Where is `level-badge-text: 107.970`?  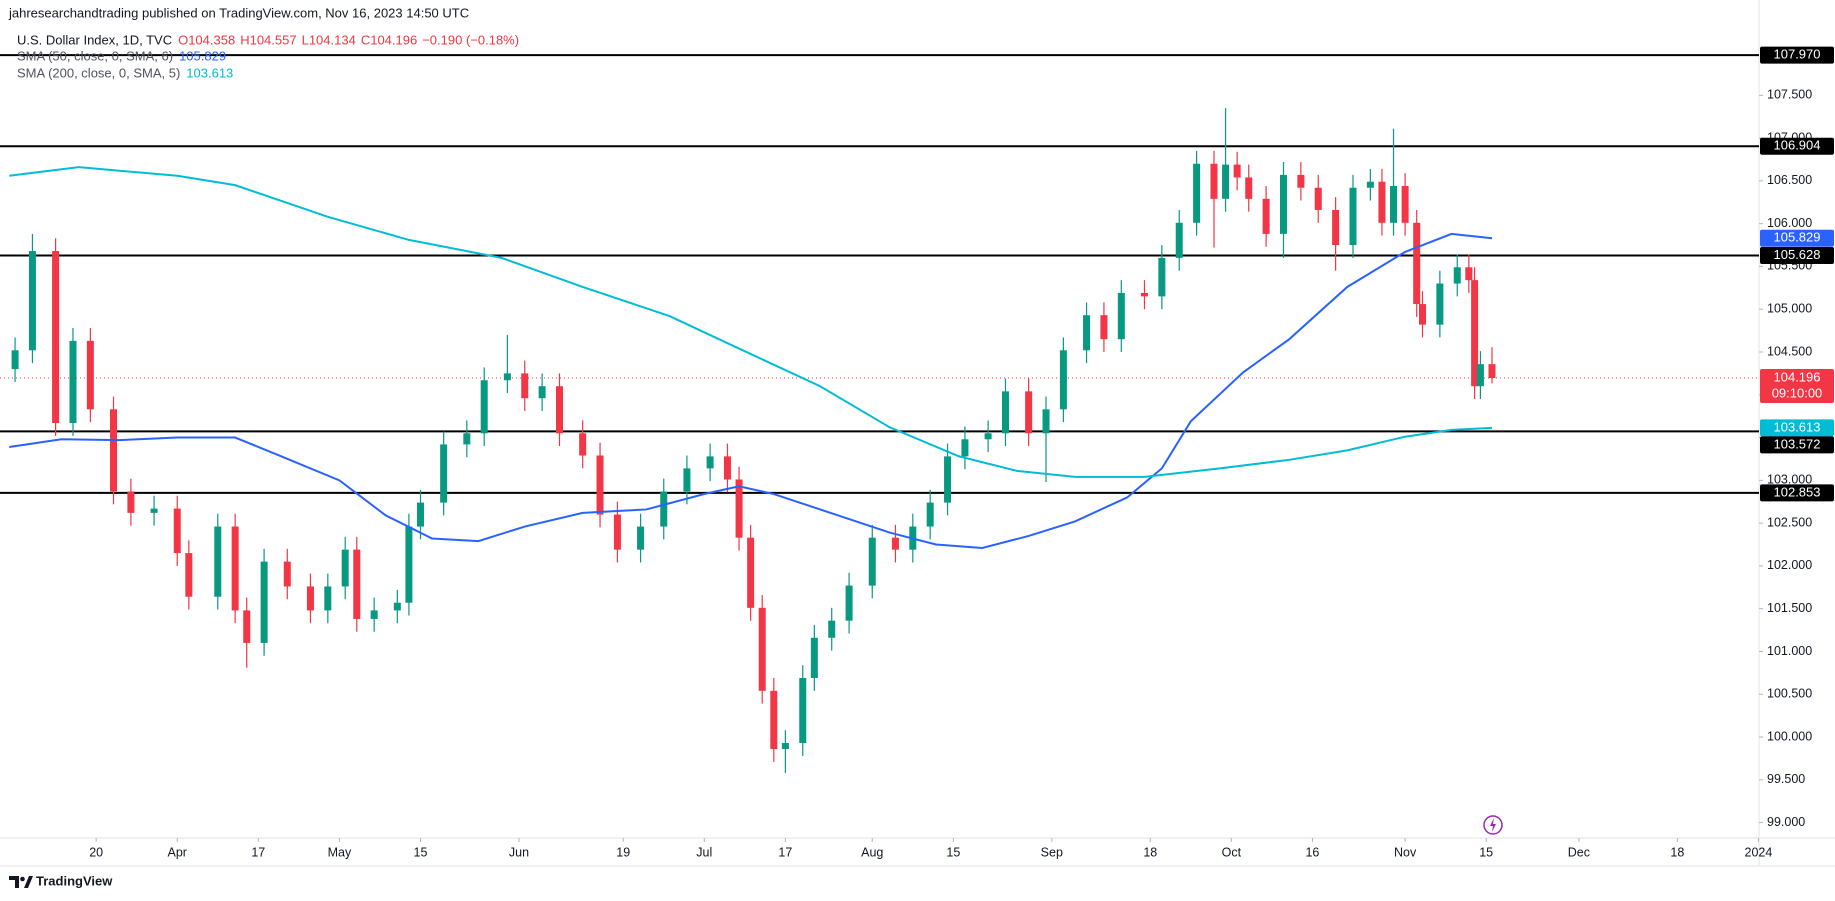
level-badge-text: 107.970 is located at coordinates (1797, 54).